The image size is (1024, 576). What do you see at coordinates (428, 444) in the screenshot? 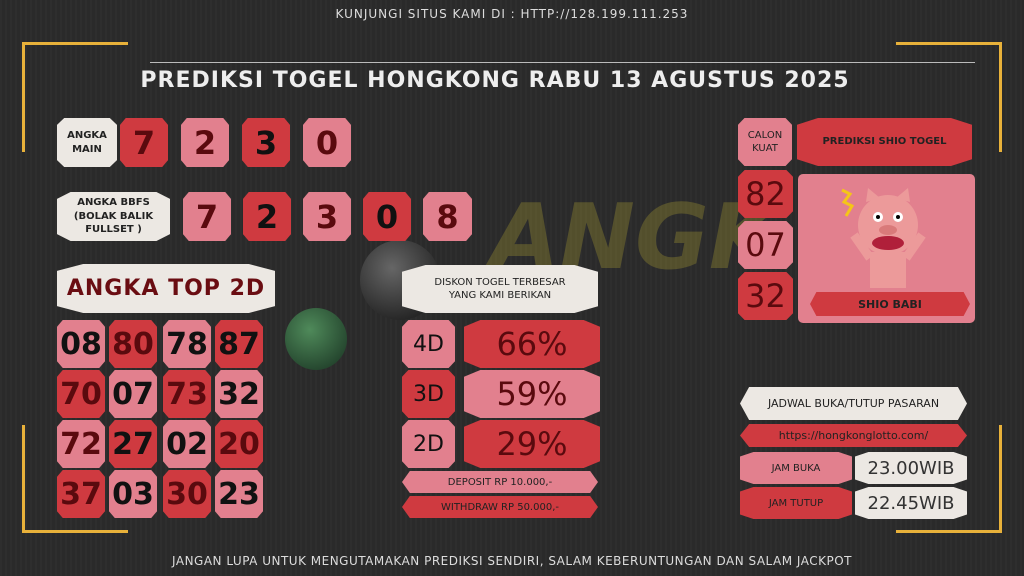
I see `discount-type: 2D` at bounding box center [428, 444].